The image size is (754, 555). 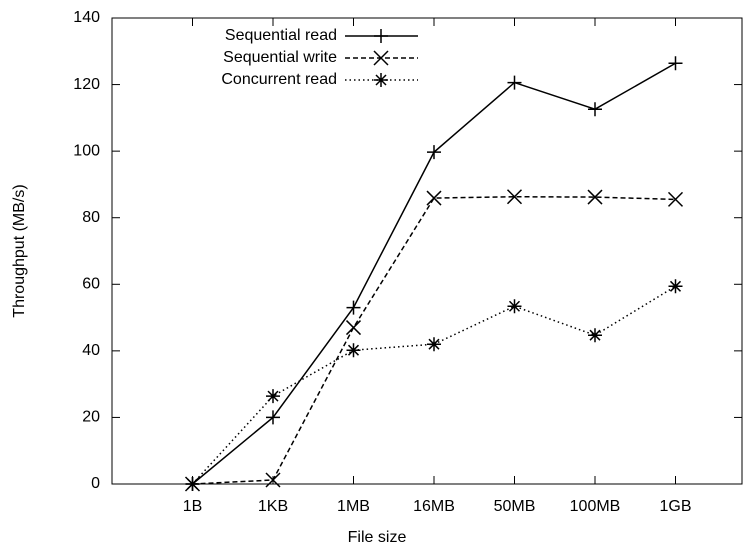 What do you see at coordinates (281, 35) in the screenshot?
I see `legend-label: Sequential read` at bounding box center [281, 35].